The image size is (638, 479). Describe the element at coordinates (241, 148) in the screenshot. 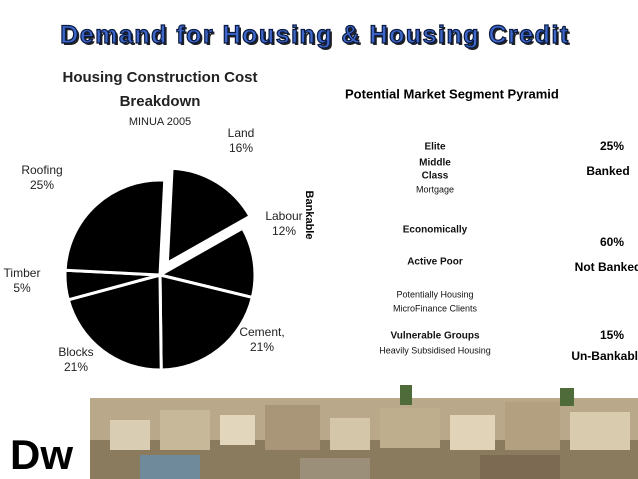

I see `slice-value-label: 16%` at that location.